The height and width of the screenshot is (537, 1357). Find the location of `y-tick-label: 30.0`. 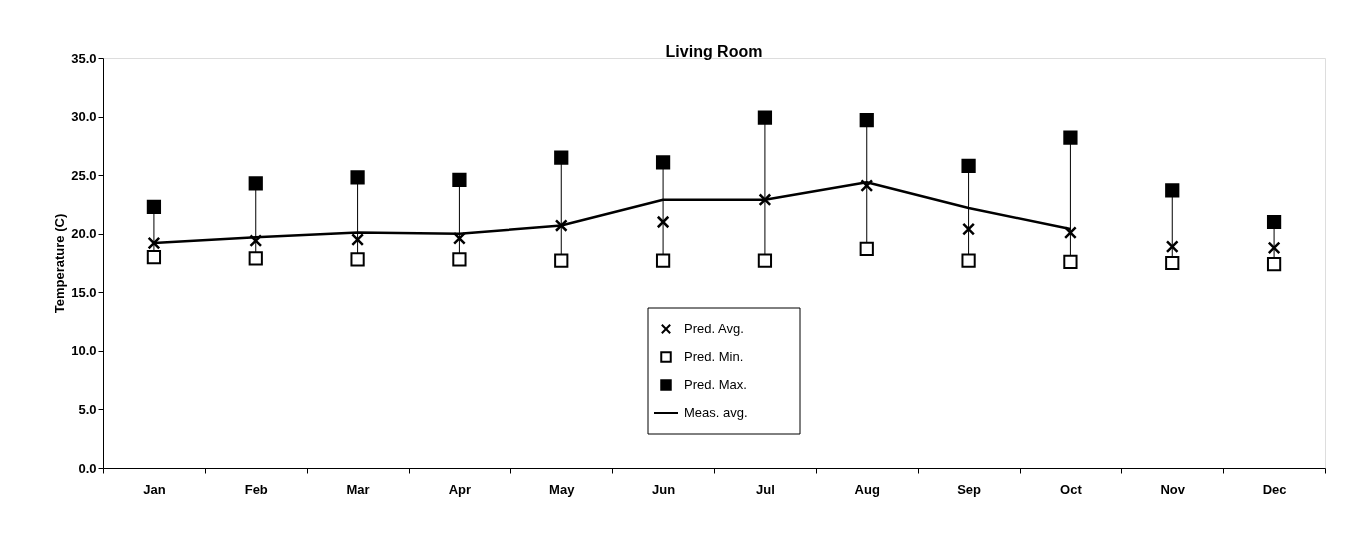

y-tick-label: 30.0 is located at coordinates (84, 117).